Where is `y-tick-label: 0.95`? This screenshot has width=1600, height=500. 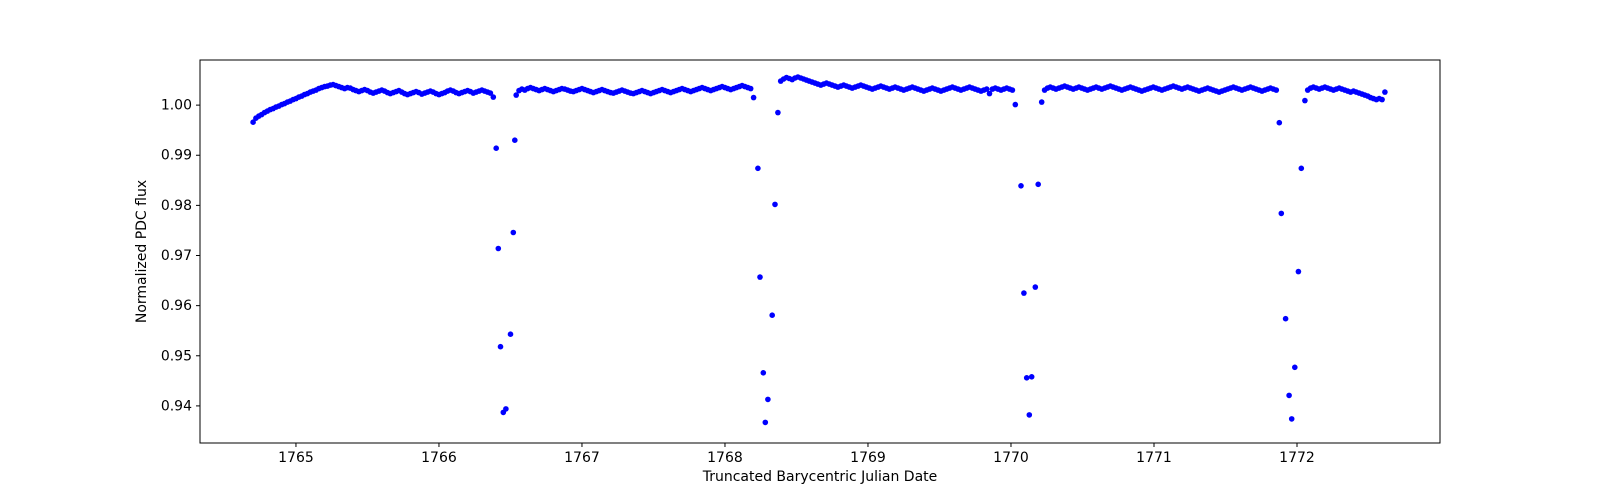
y-tick-label: 0.95 is located at coordinates (176, 356).